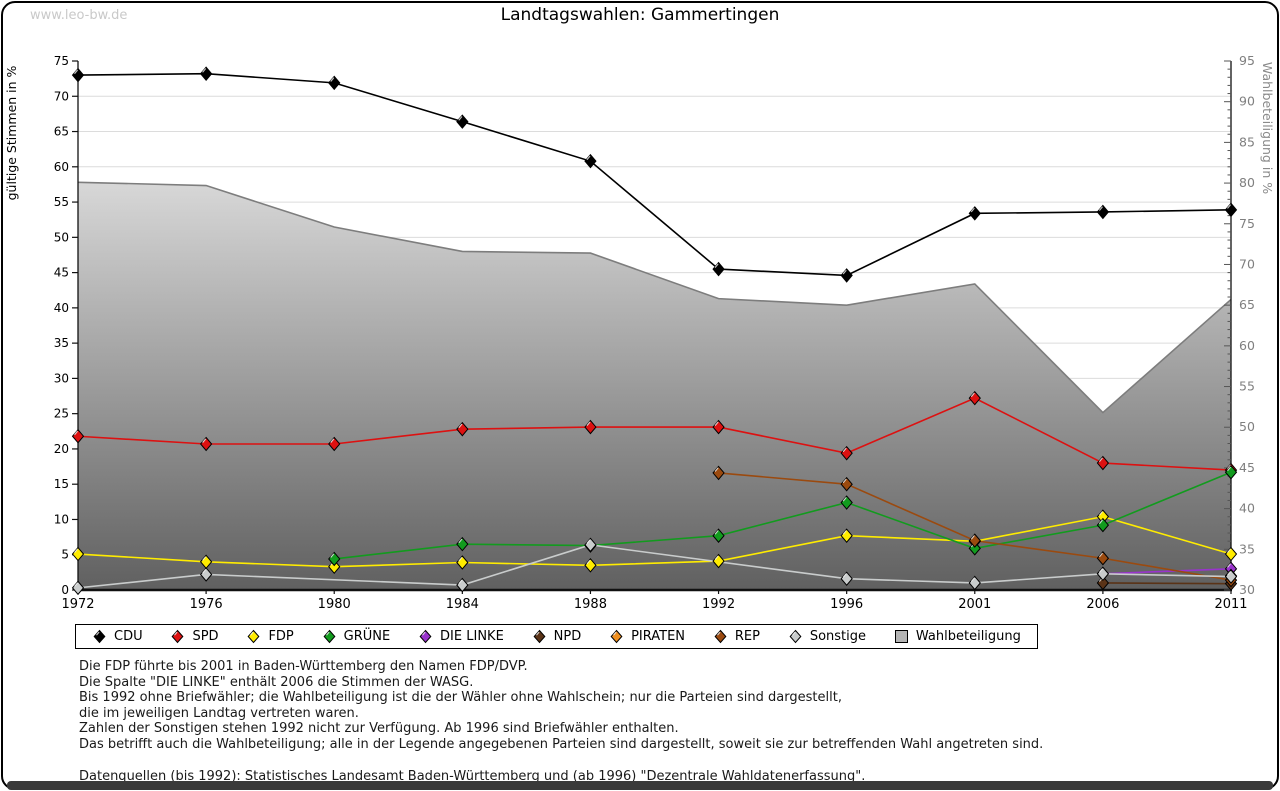 The width and height of the screenshot is (1280, 791). I want to click on legend-item-piraten: PIRATEN, so click(647, 636).